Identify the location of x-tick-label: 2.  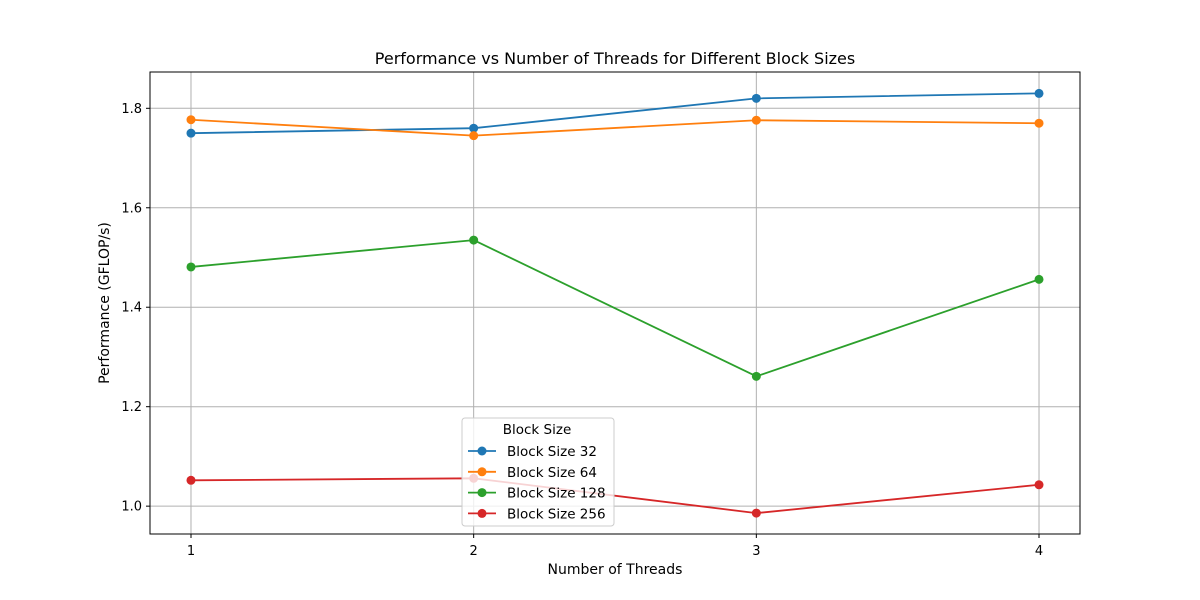
(474, 551).